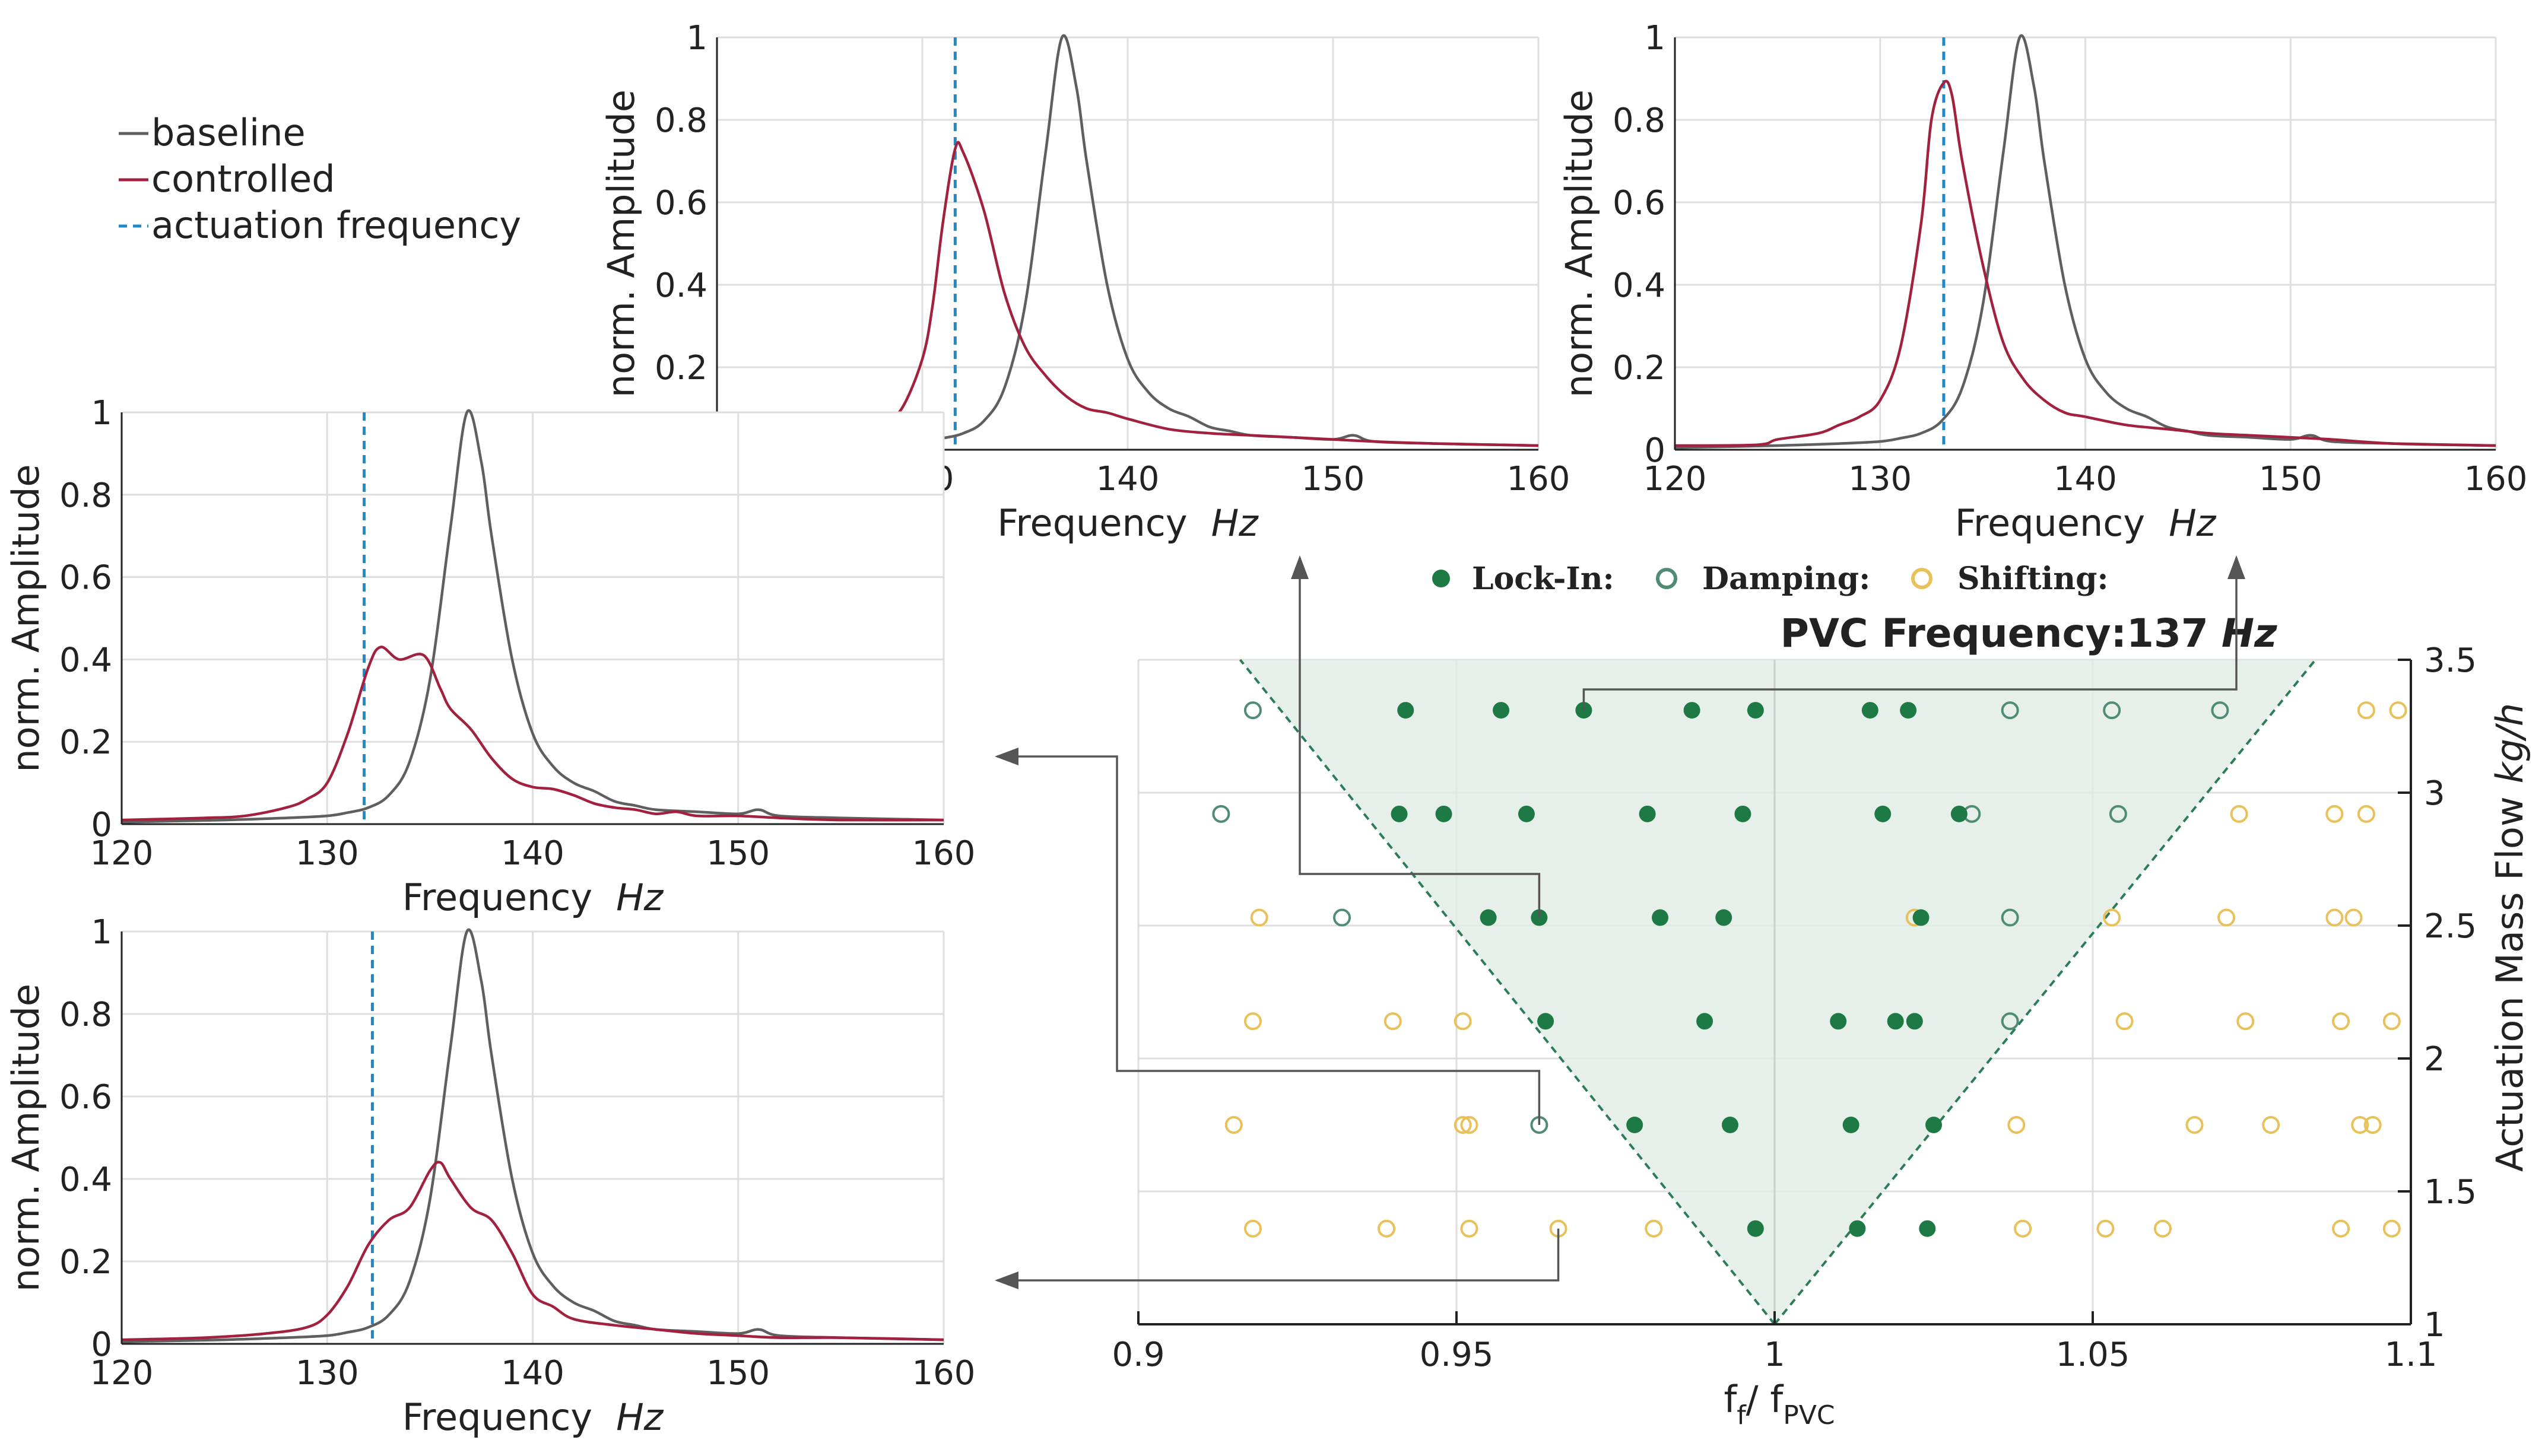  I want to click on y-tick-label: 0.6, so click(86, 578).